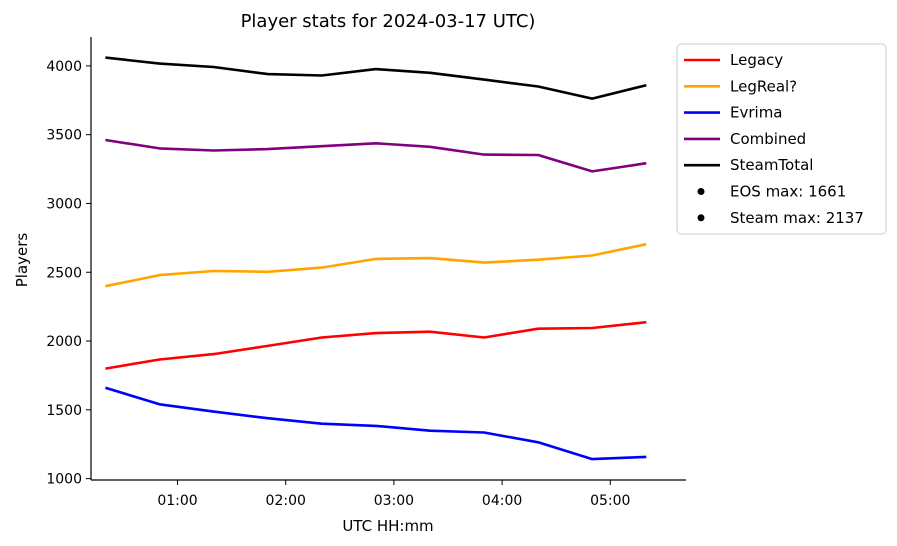  What do you see at coordinates (768, 139) in the screenshot?
I see `legend-label: Combined` at bounding box center [768, 139].